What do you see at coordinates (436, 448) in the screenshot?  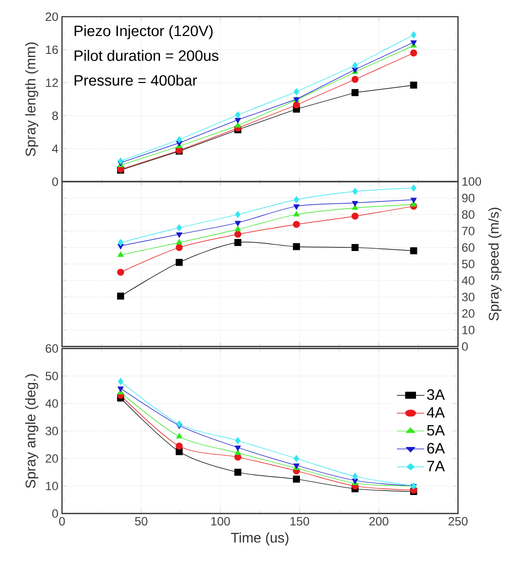 I see `legend-label: 6A` at bounding box center [436, 448].